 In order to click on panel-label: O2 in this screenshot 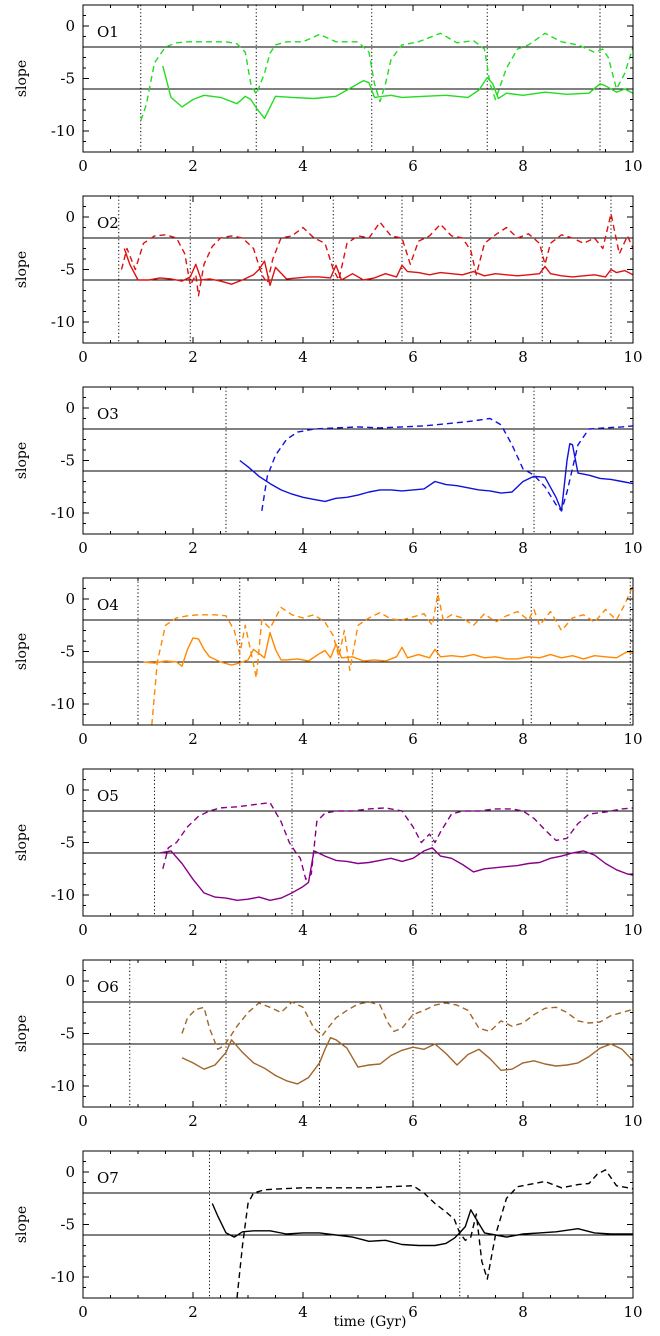, I will do `click(108, 223)`.